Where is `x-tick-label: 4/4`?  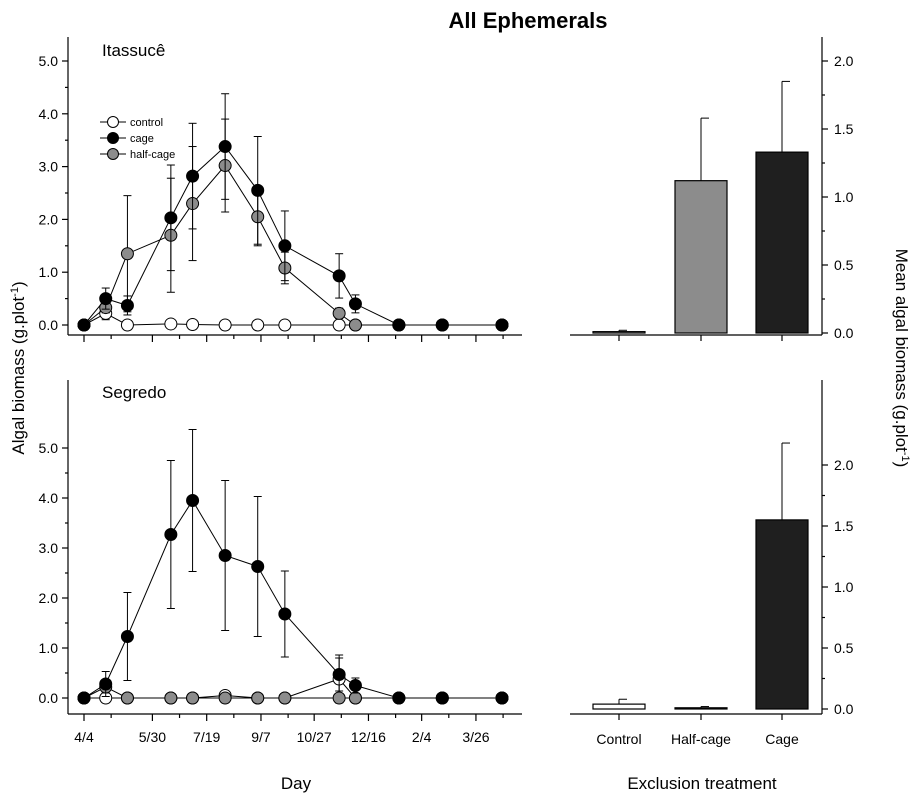
x-tick-label: 4/4 is located at coordinates (84, 737).